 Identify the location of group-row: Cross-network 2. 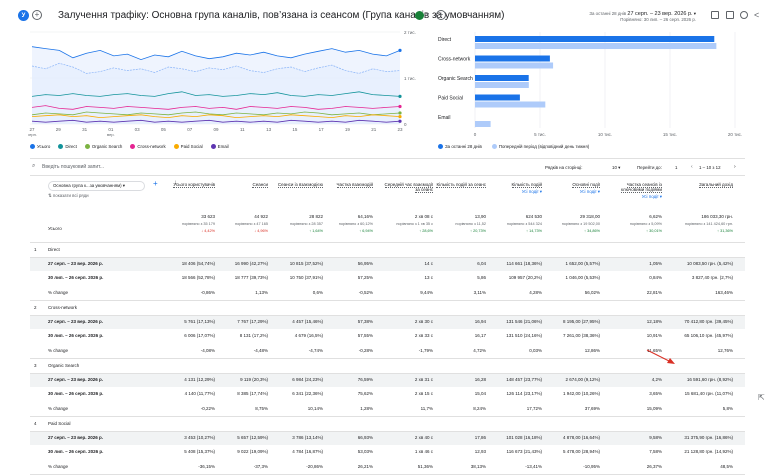
(387, 308).